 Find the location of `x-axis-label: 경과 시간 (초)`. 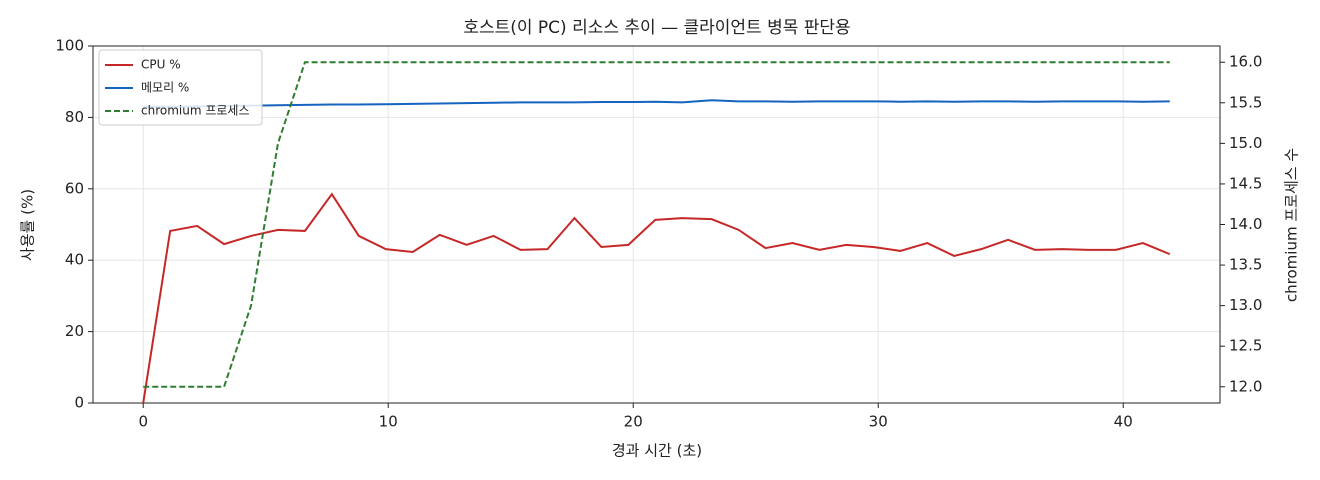

x-axis-label: 경과 시간 (초) is located at coordinates (657, 451).